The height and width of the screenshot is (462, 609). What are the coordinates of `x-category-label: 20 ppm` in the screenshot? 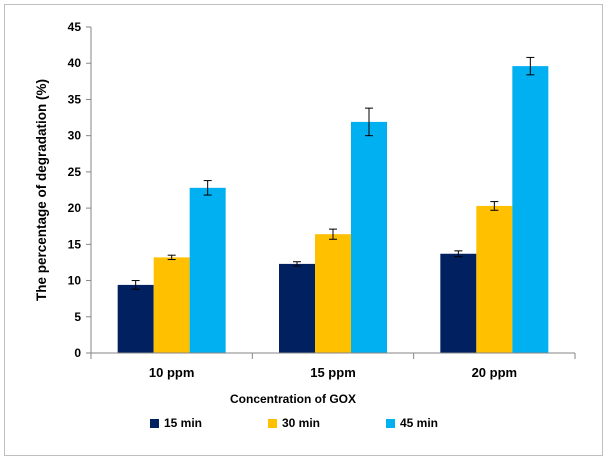 It's located at (495, 372).